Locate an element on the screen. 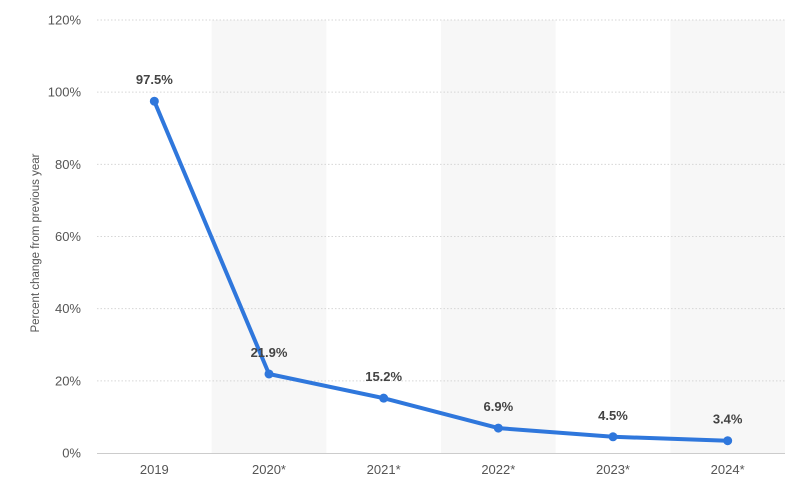  y-tick-label: 20% is located at coordinates (68, 380).